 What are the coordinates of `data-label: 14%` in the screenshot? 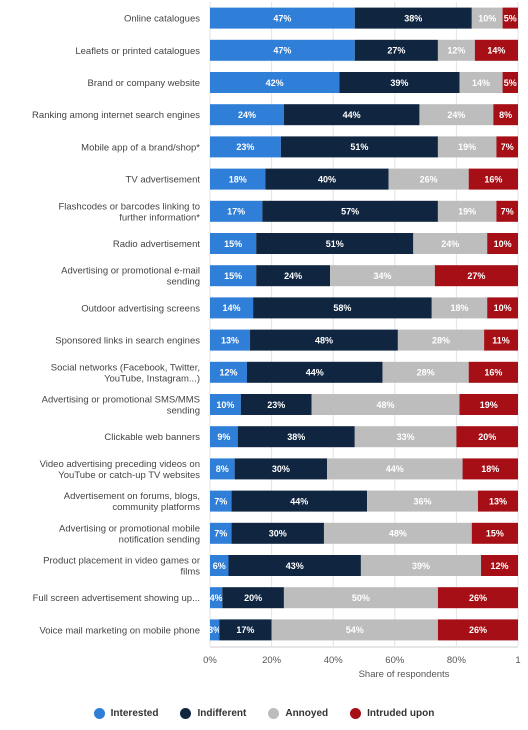 It's located at (232, 308).